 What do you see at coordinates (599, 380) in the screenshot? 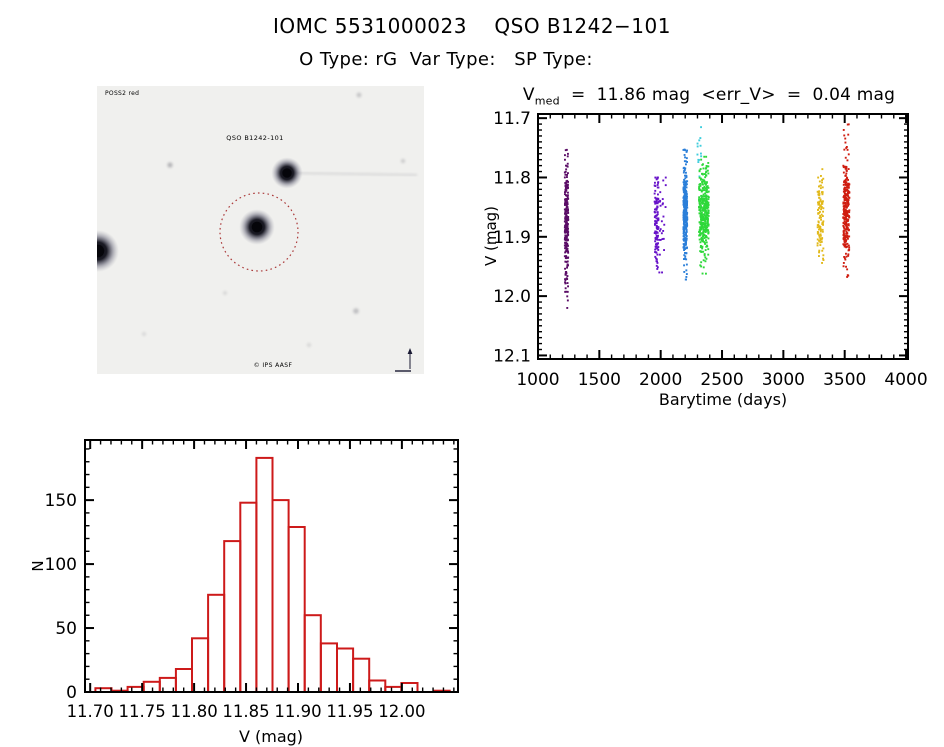
I see `svg-text: 1500` at bounding box center [599, 380].